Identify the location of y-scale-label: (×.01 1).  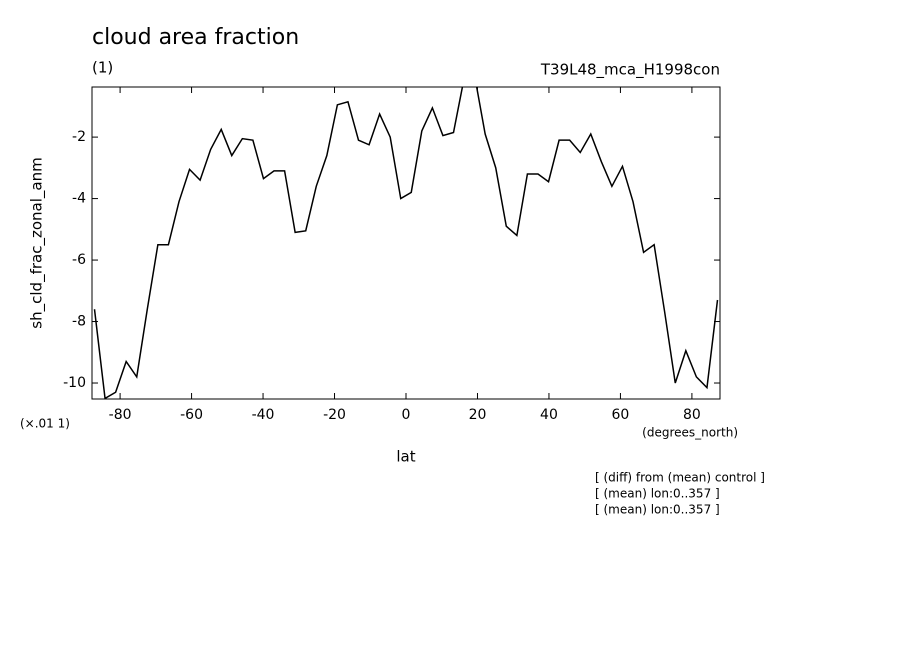
(45, 424).